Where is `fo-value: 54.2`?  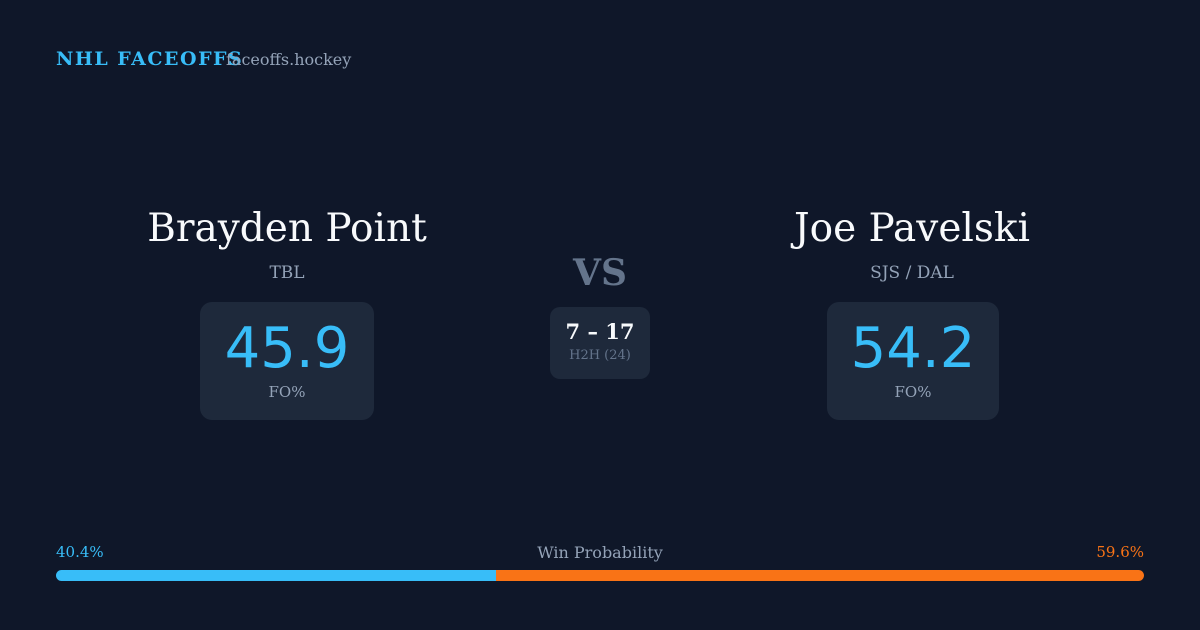
fo-value: 54.2 is located at coordinates (913, 348).